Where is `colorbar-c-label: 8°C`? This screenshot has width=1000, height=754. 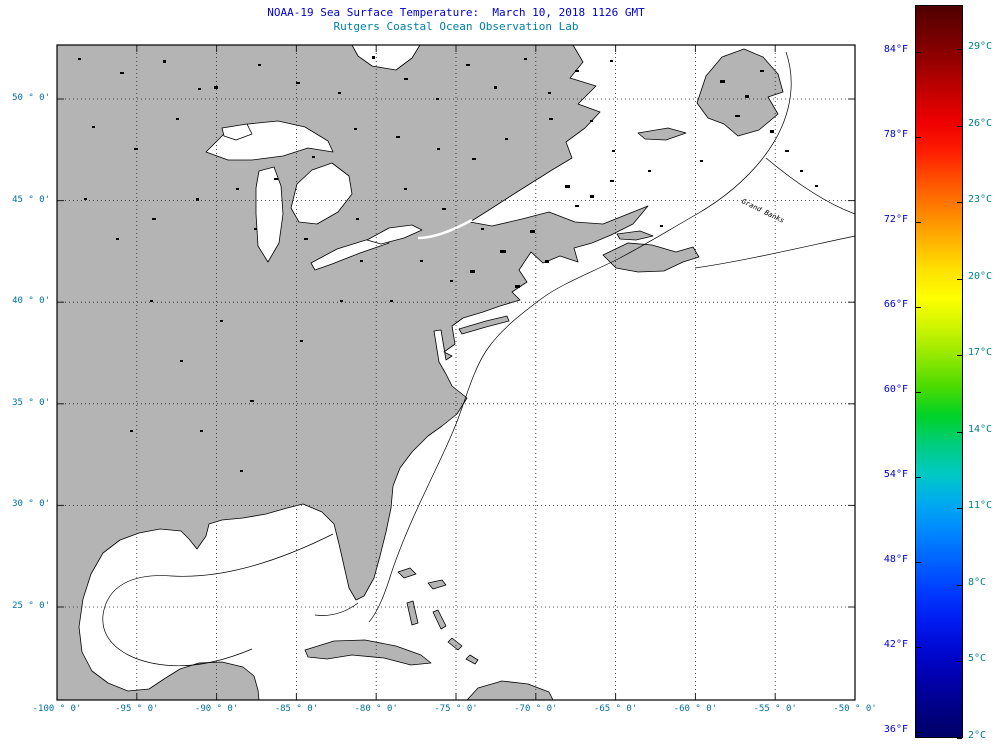
colorbar-c-label: 8°C is located at coordinates (977, 582).